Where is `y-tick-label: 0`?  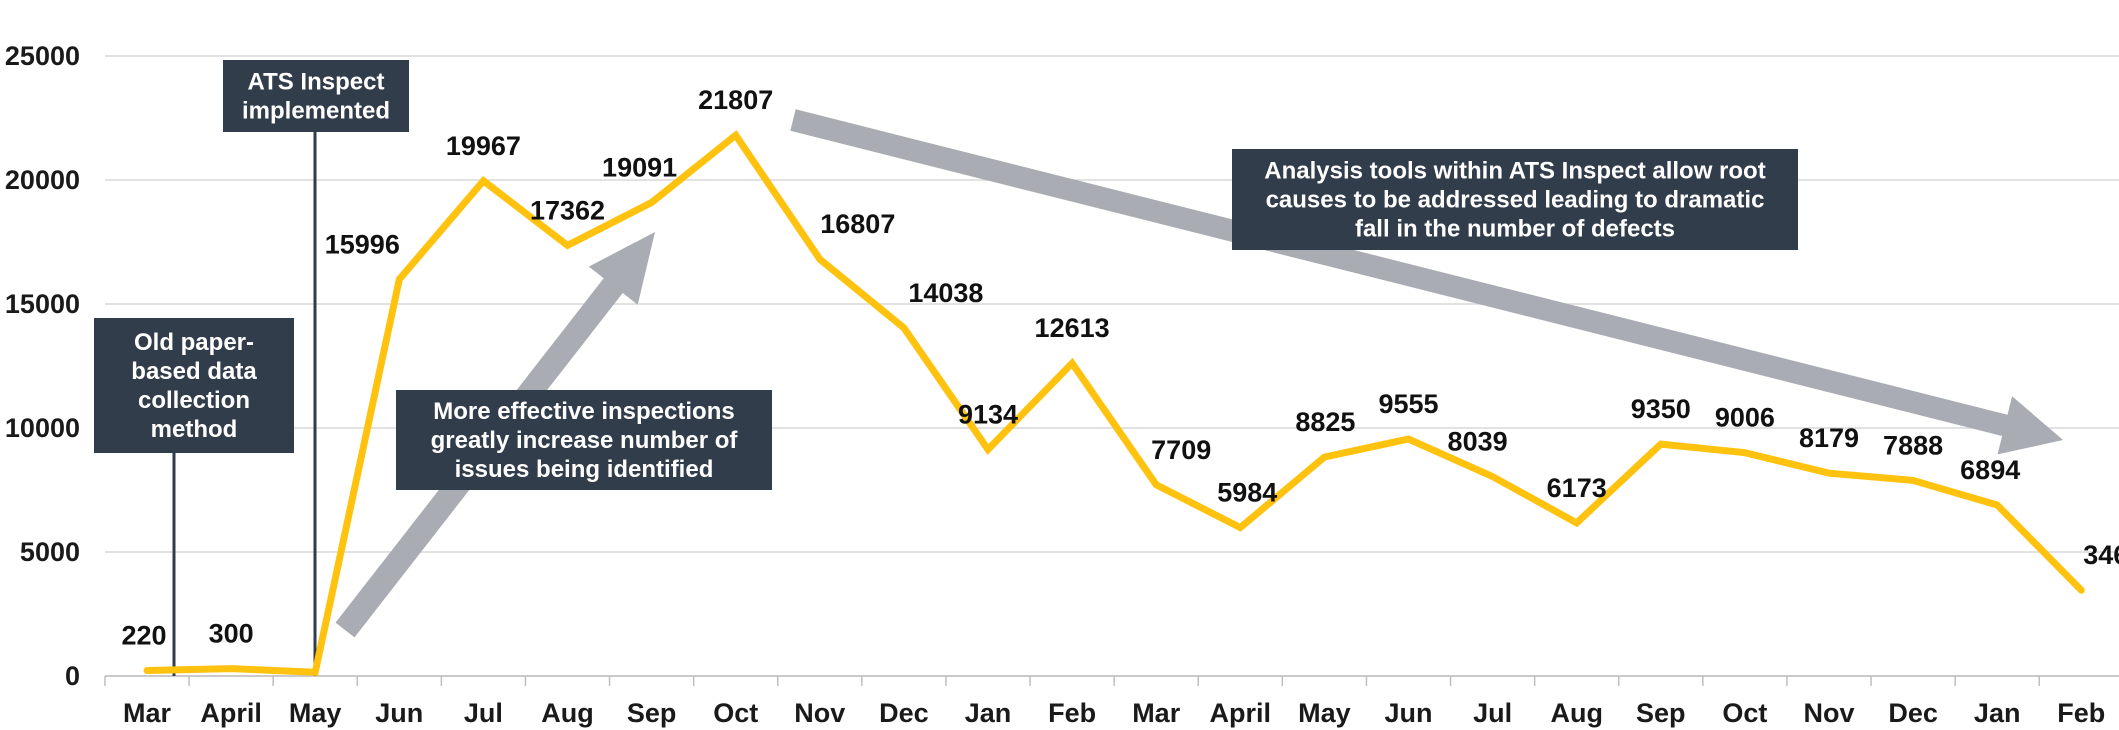
y-tick-label: 0 is located at coordinates (72, 676).